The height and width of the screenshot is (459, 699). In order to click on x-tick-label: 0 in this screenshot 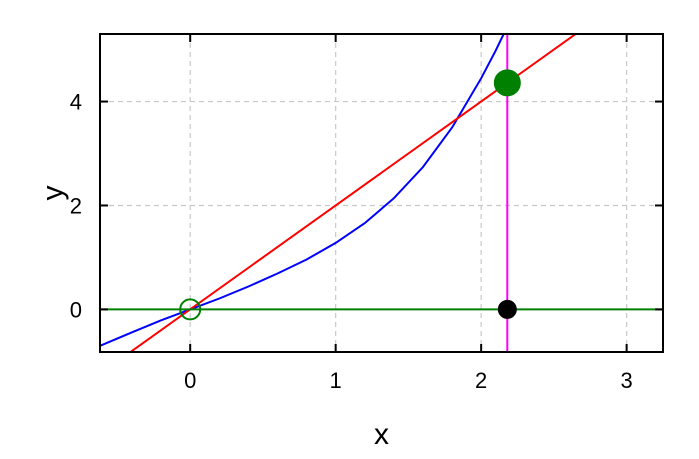, I will do `click(190, 380)`.